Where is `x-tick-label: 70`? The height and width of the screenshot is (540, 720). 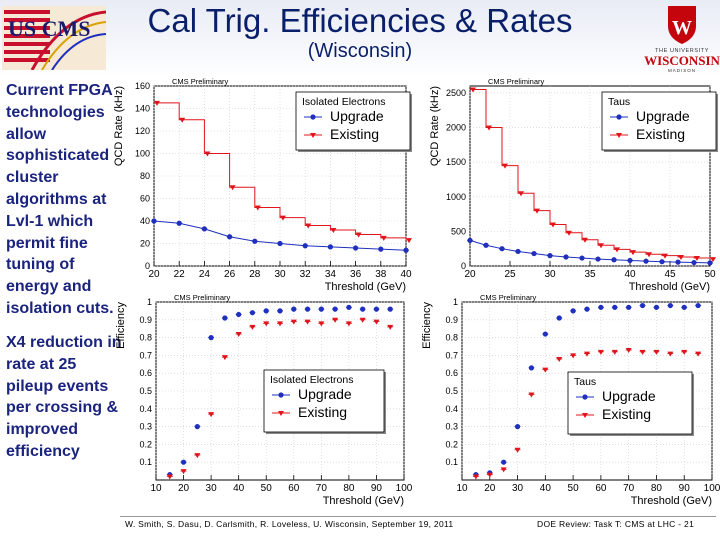 x-tick-label: 70 is located at coordinates (629, 488).